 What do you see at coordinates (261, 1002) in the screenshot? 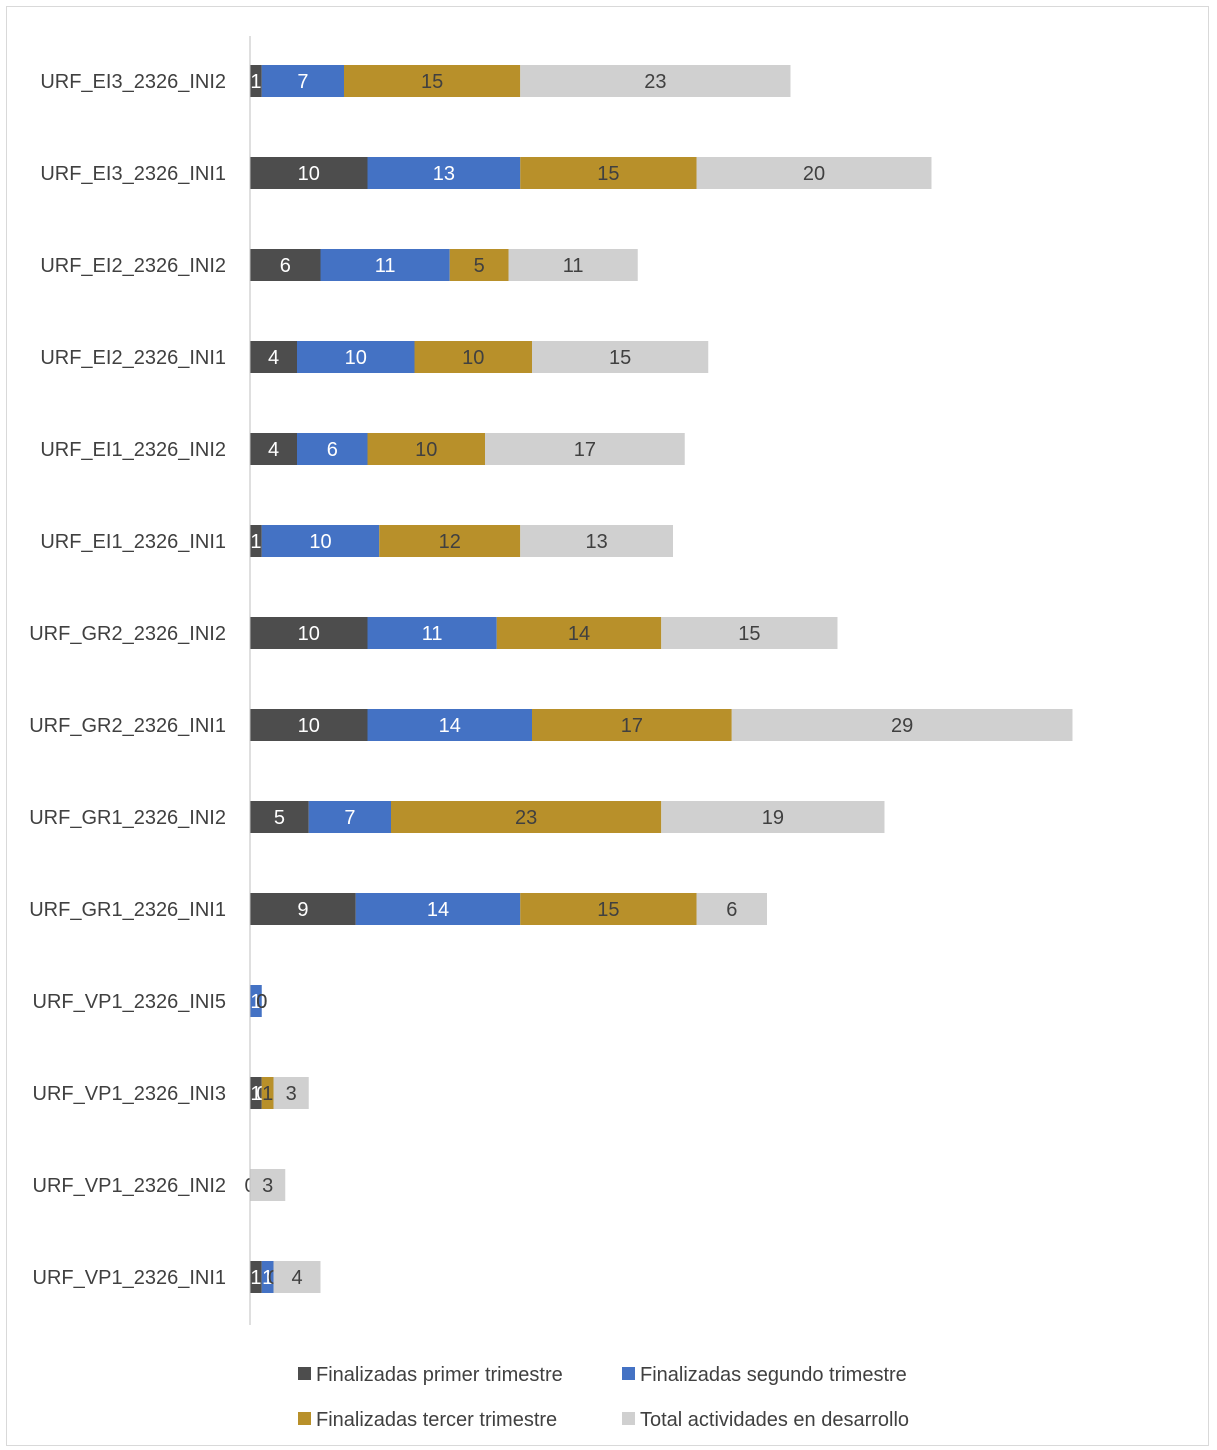
I see `data-label: 0` at bounding box center [261, 1002].